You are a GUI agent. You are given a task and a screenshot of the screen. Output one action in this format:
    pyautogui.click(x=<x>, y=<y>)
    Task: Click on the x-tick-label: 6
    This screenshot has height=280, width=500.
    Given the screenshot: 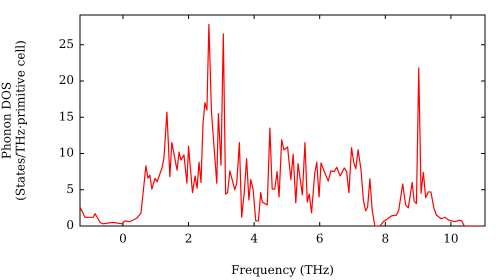 What is the action you would take?
    pyautogui.click(x=320, y=238)
    